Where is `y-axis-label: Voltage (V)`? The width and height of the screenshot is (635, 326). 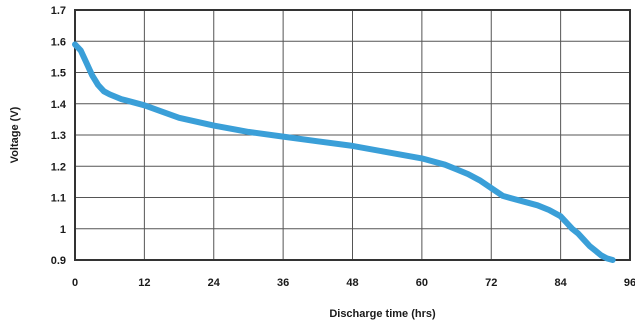
y-axis-label: Voltage (V) is located at coordinates (15, 134).